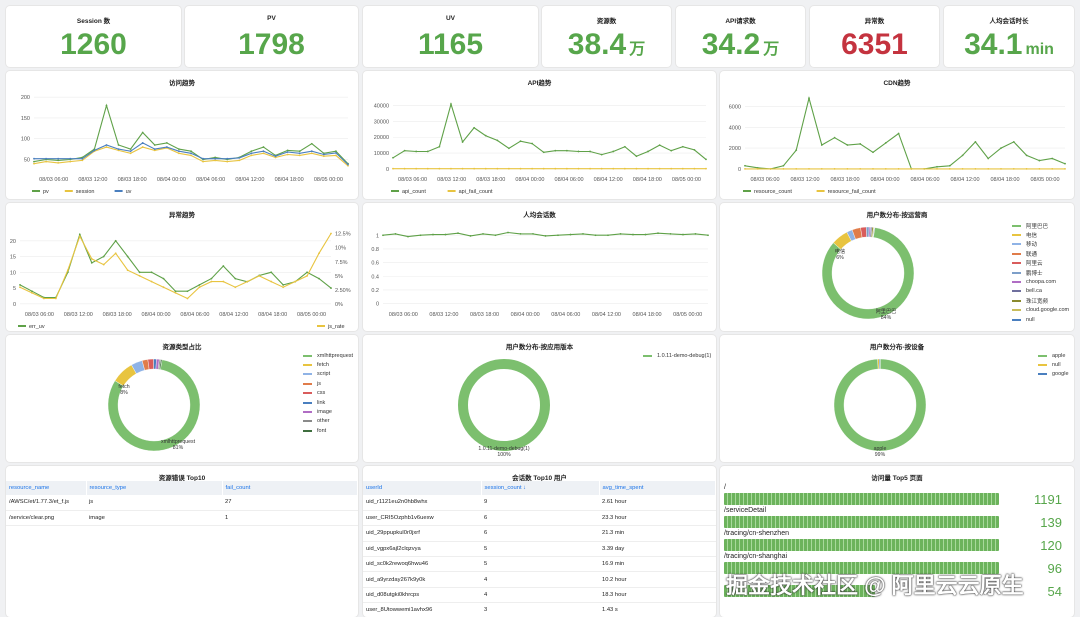 This screenshot has height=617, width=1080. I want to click on column-header: resource_name, so click(46, 488).